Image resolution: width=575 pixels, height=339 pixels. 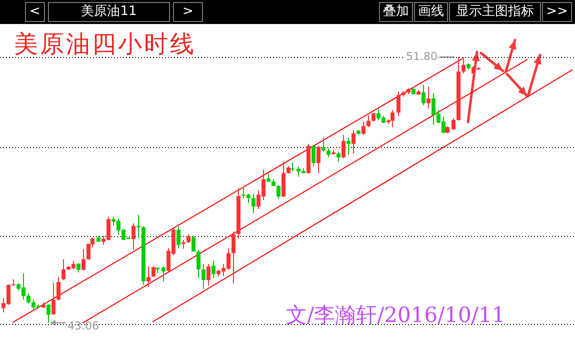 What do you see at coordinates (83, 326) in the screenshot?
I see `annotation: 43.06` at bounding box center [83, 326].